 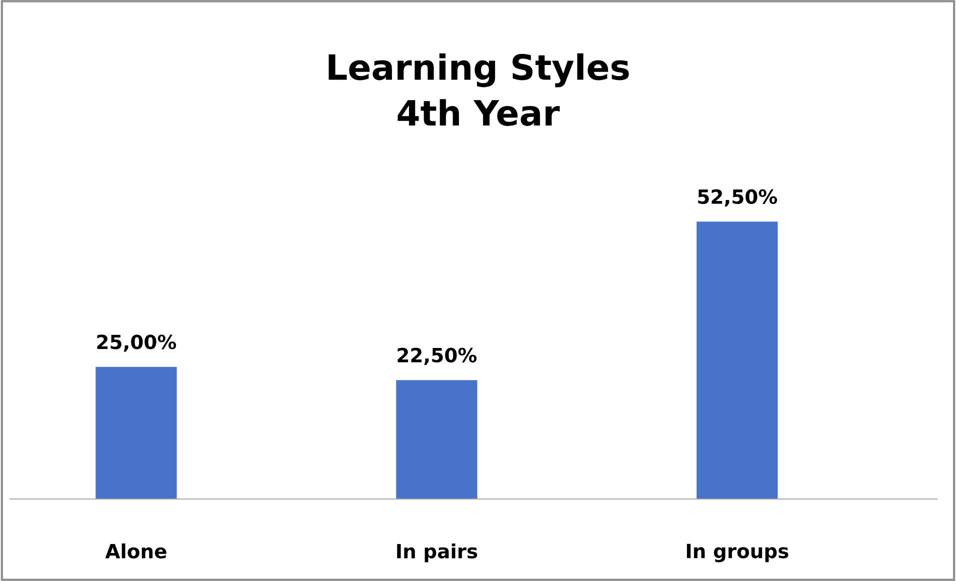 What do you see at coordinates (135, 550) in the screenshot?
I see `x-tick-label: Alone` at bounding box center [135, 550].